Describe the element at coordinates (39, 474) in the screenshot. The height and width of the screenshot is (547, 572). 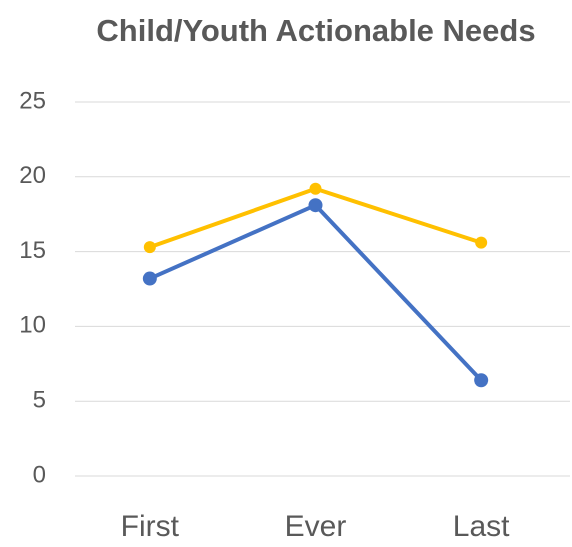
I see `y-tick-label: 0` at that location.